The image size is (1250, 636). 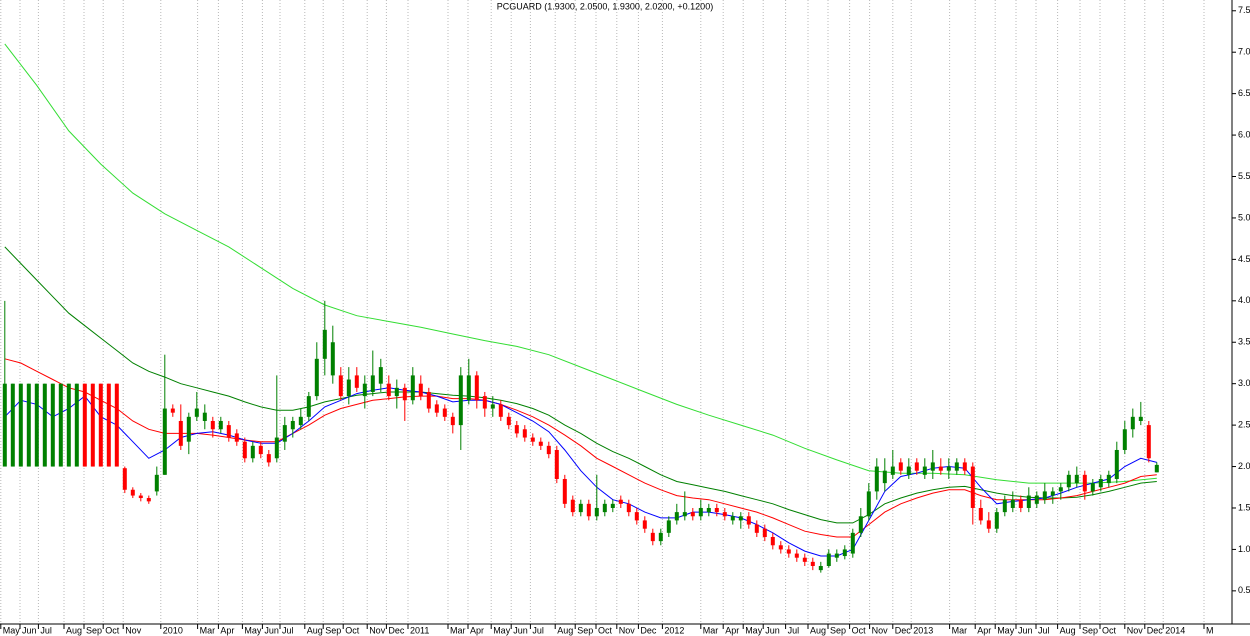 What do you see at coordinates (94, 630) in the screenshot?
I see `x-tick-label: Sep` at bounding box center [94, 630].